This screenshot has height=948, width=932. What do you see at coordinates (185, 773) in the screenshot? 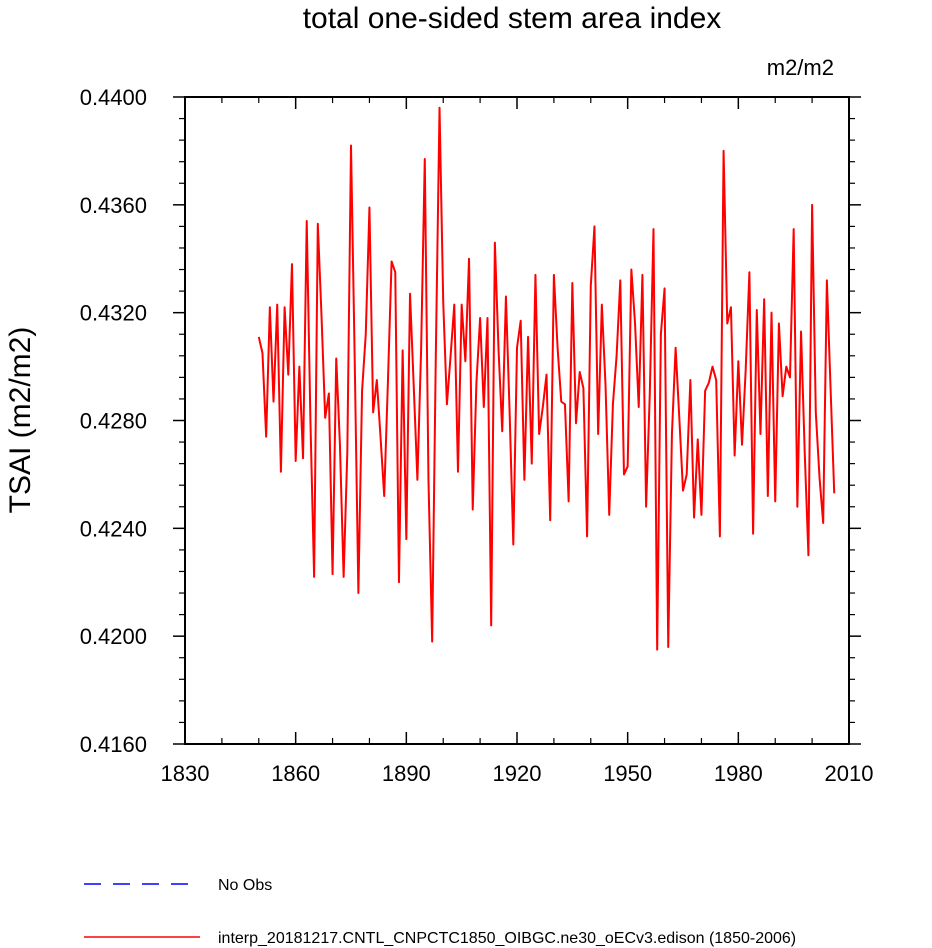
I see `x-tick-label: 1830` at bounding box center [185, 773].